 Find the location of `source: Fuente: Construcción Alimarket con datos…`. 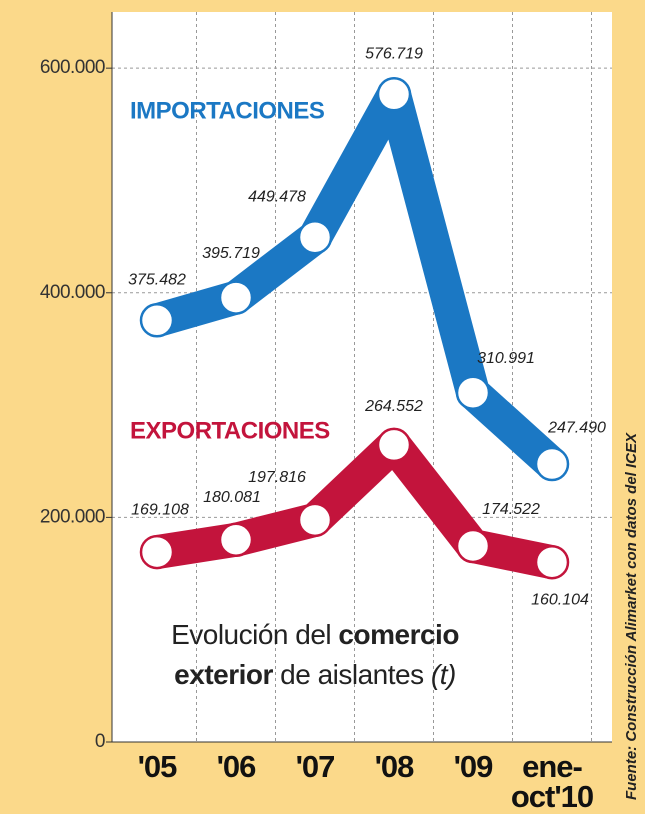

source: Fuente: Construcción Alimarket con datos… is located at coordinates (631, 616).